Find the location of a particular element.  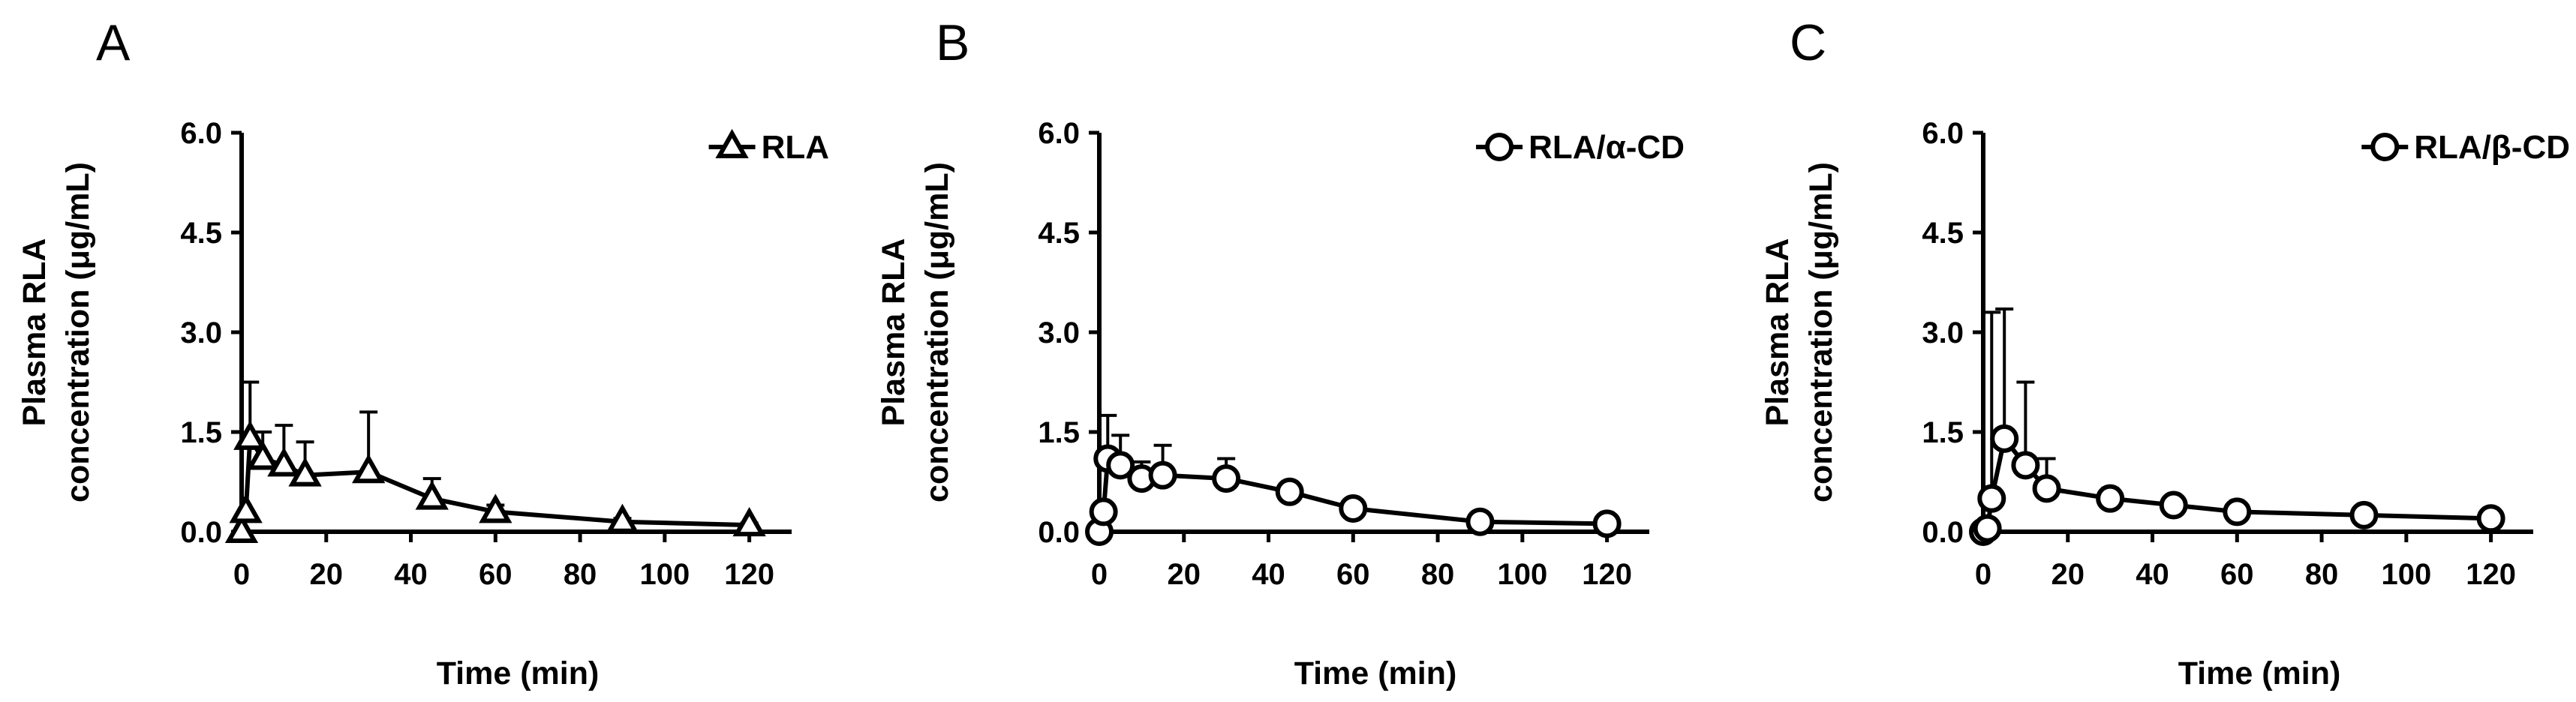

legend: RLA/β-CD is located at coordinates (2465, 147).